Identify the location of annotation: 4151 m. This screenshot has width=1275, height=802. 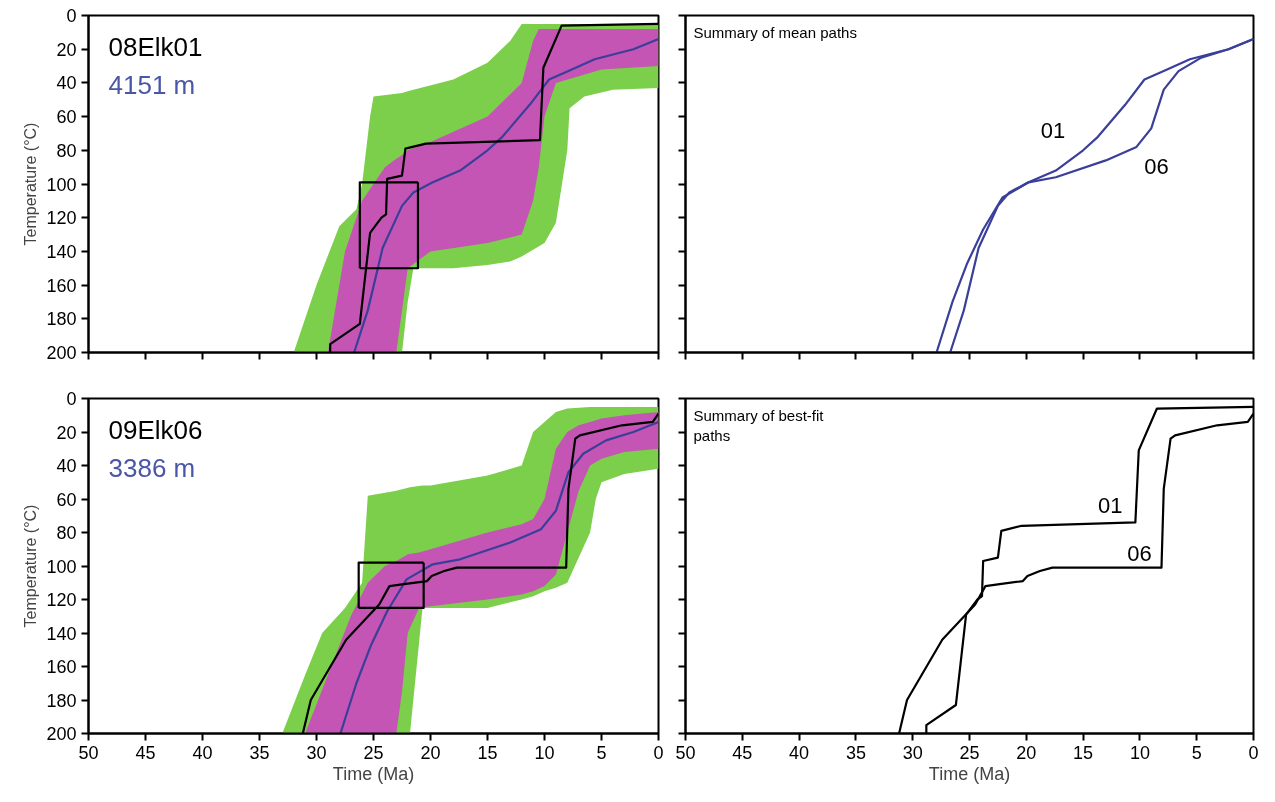
(152, 84).